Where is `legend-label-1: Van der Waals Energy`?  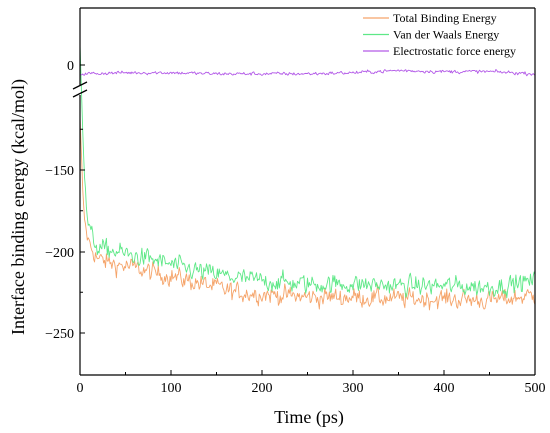
legend-label-1: Van der Waals Energy is located at coordinates (446, 35).